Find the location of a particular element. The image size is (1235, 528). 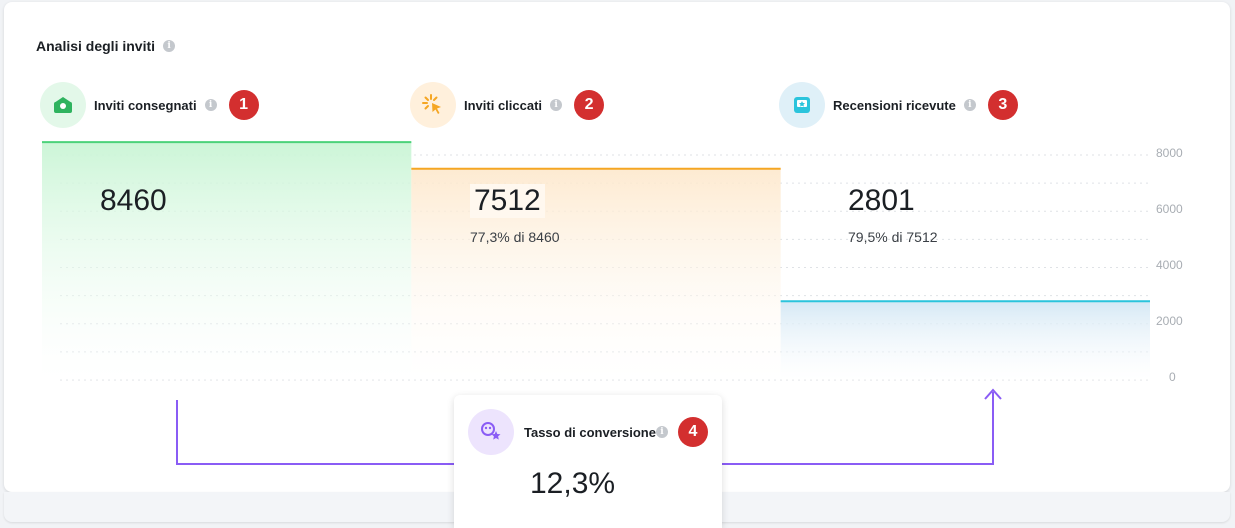

y-tick-label: 6000 is located at coordinates (1169, 209).